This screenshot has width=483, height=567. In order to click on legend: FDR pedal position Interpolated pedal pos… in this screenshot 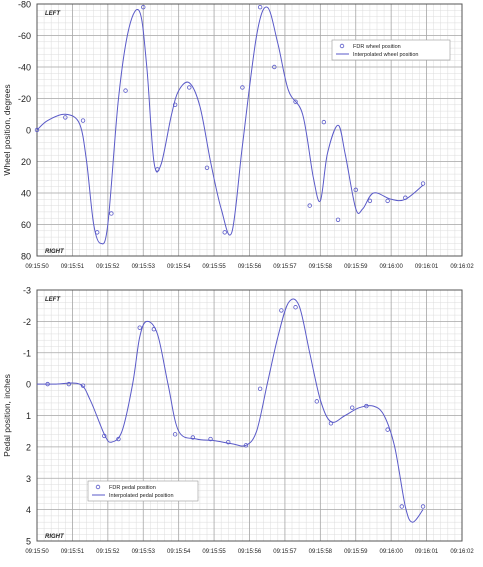, I will do `click(143, 491)`.